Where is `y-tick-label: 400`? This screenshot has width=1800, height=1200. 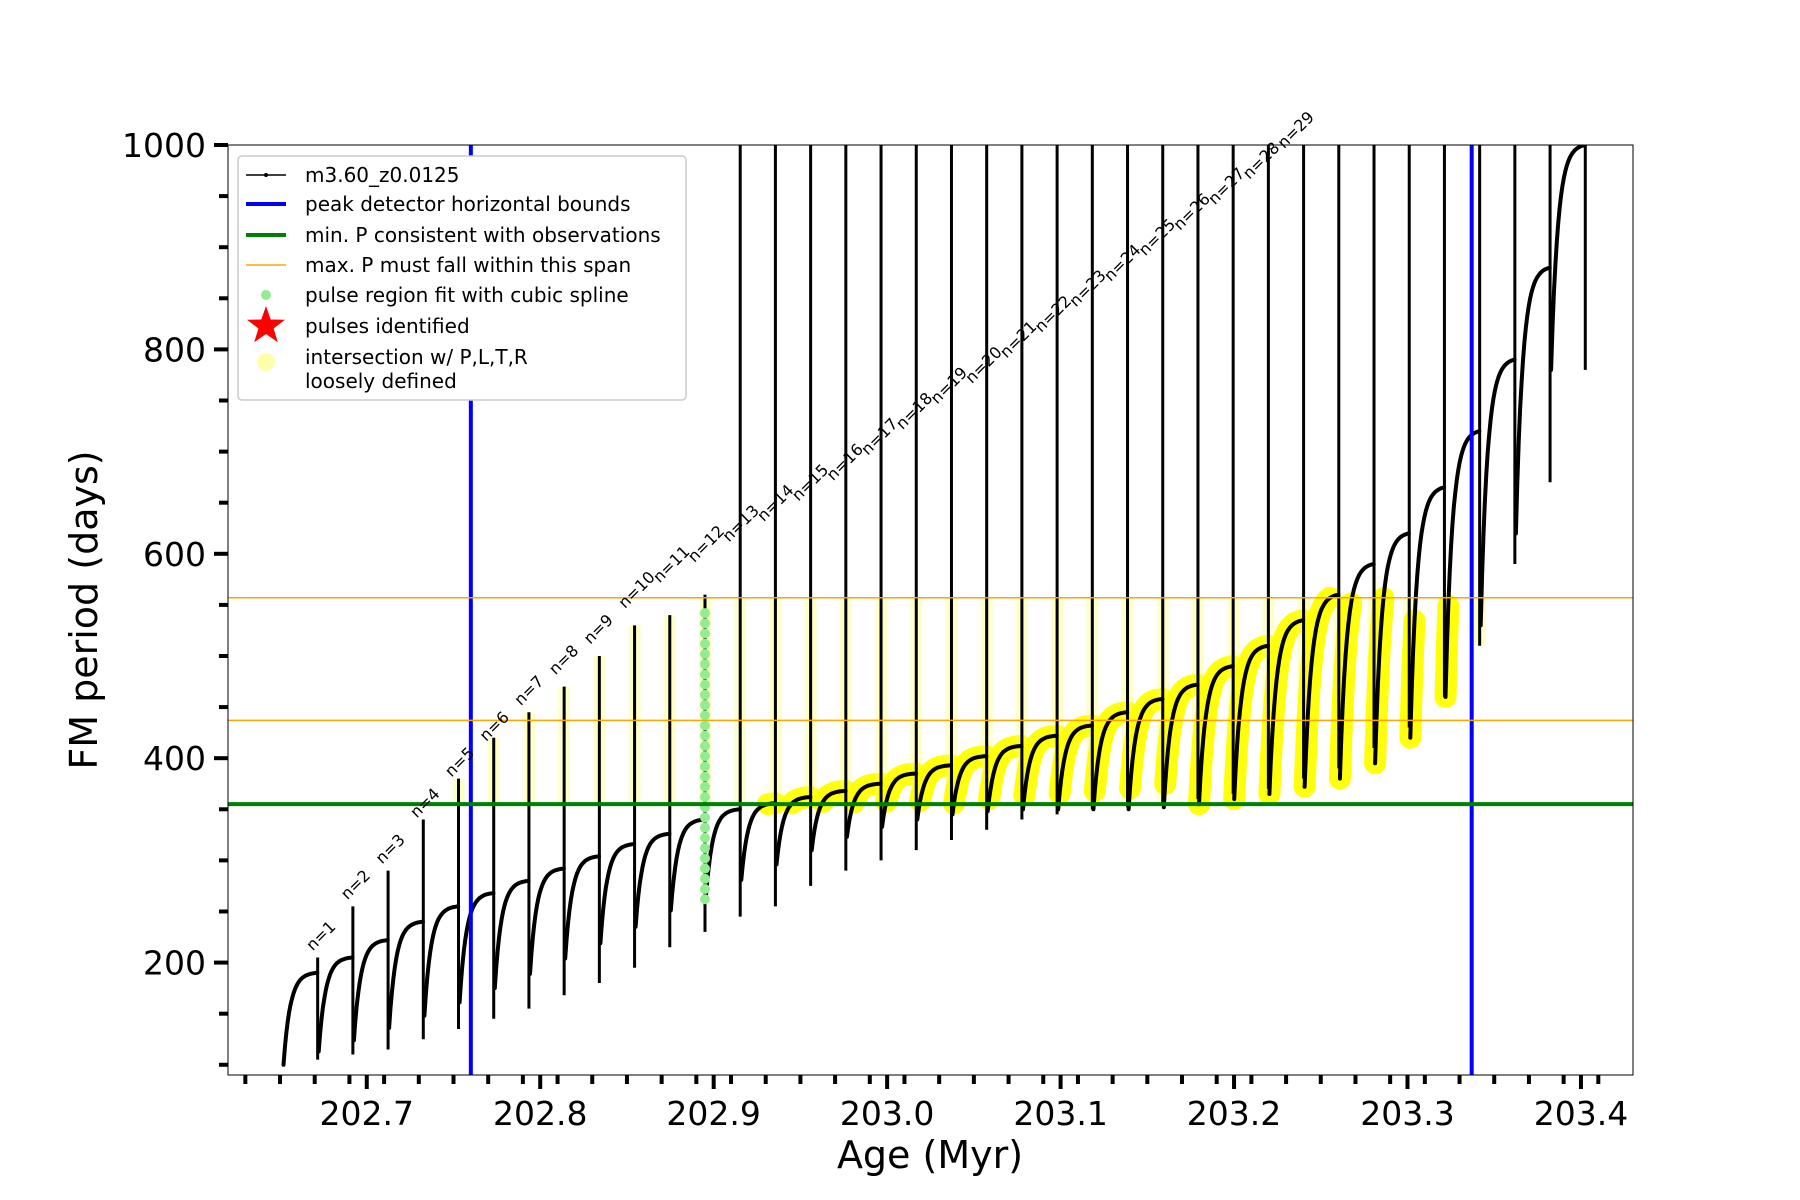 y-tick-label: 400 is located at coordinates (174, 758).